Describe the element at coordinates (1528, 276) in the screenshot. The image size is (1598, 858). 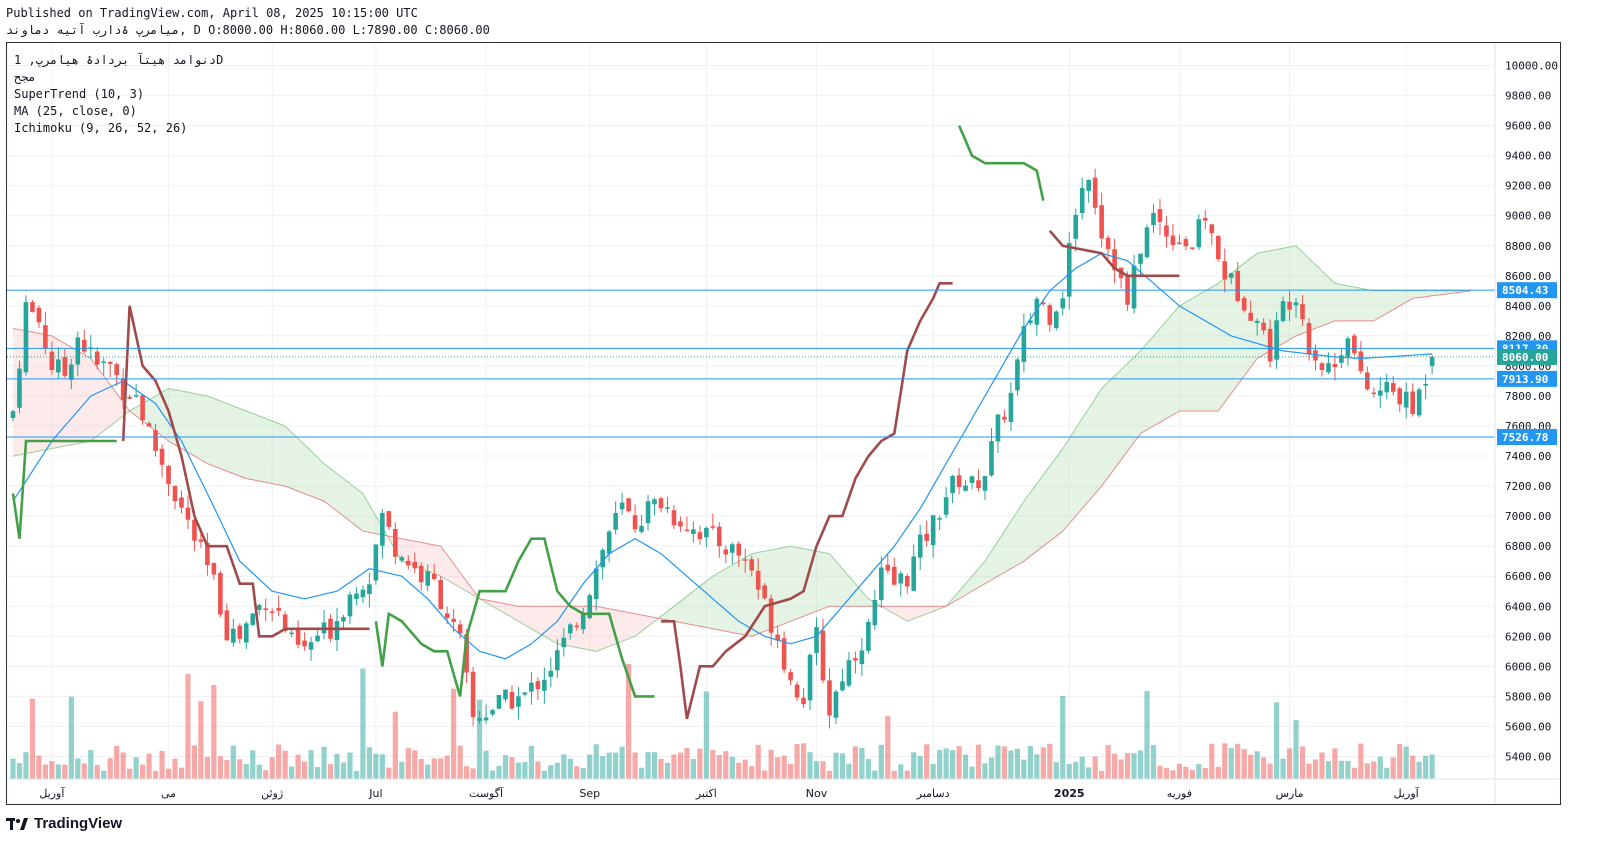
I see `y-tick-label: 8600.00` at that location.